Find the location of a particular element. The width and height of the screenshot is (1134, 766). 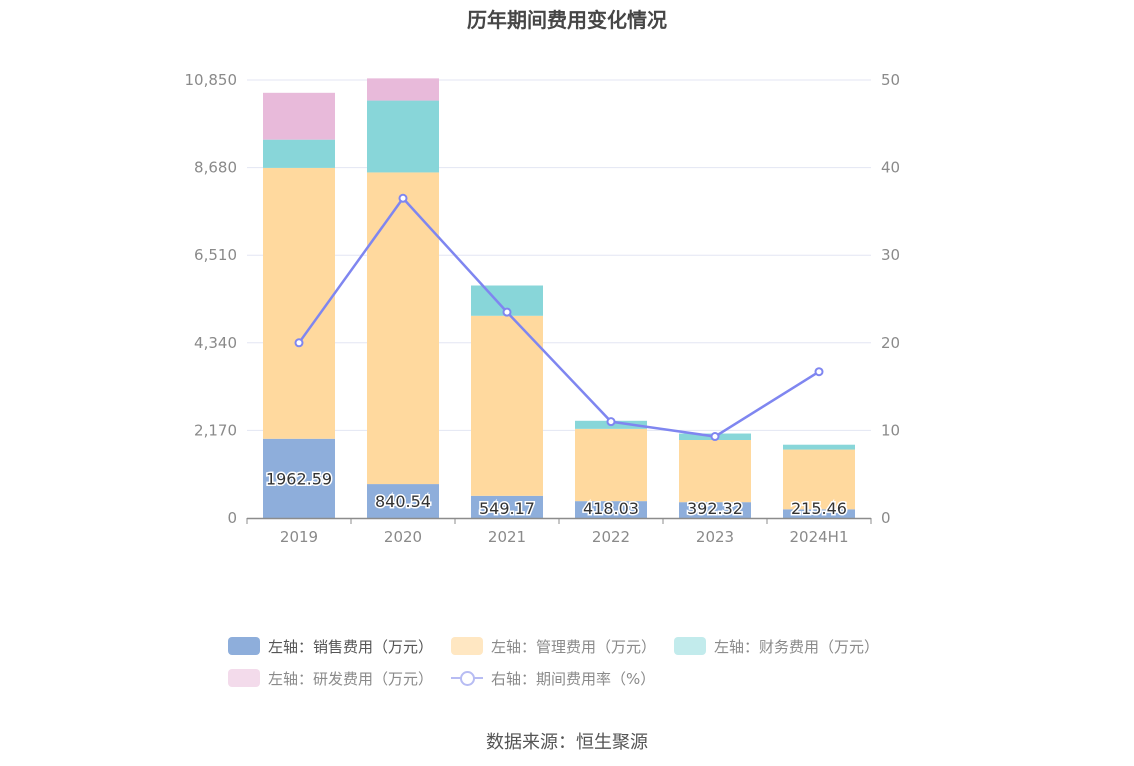

y-left-tick-label: 2,170 is located at coordinates (215, 430).